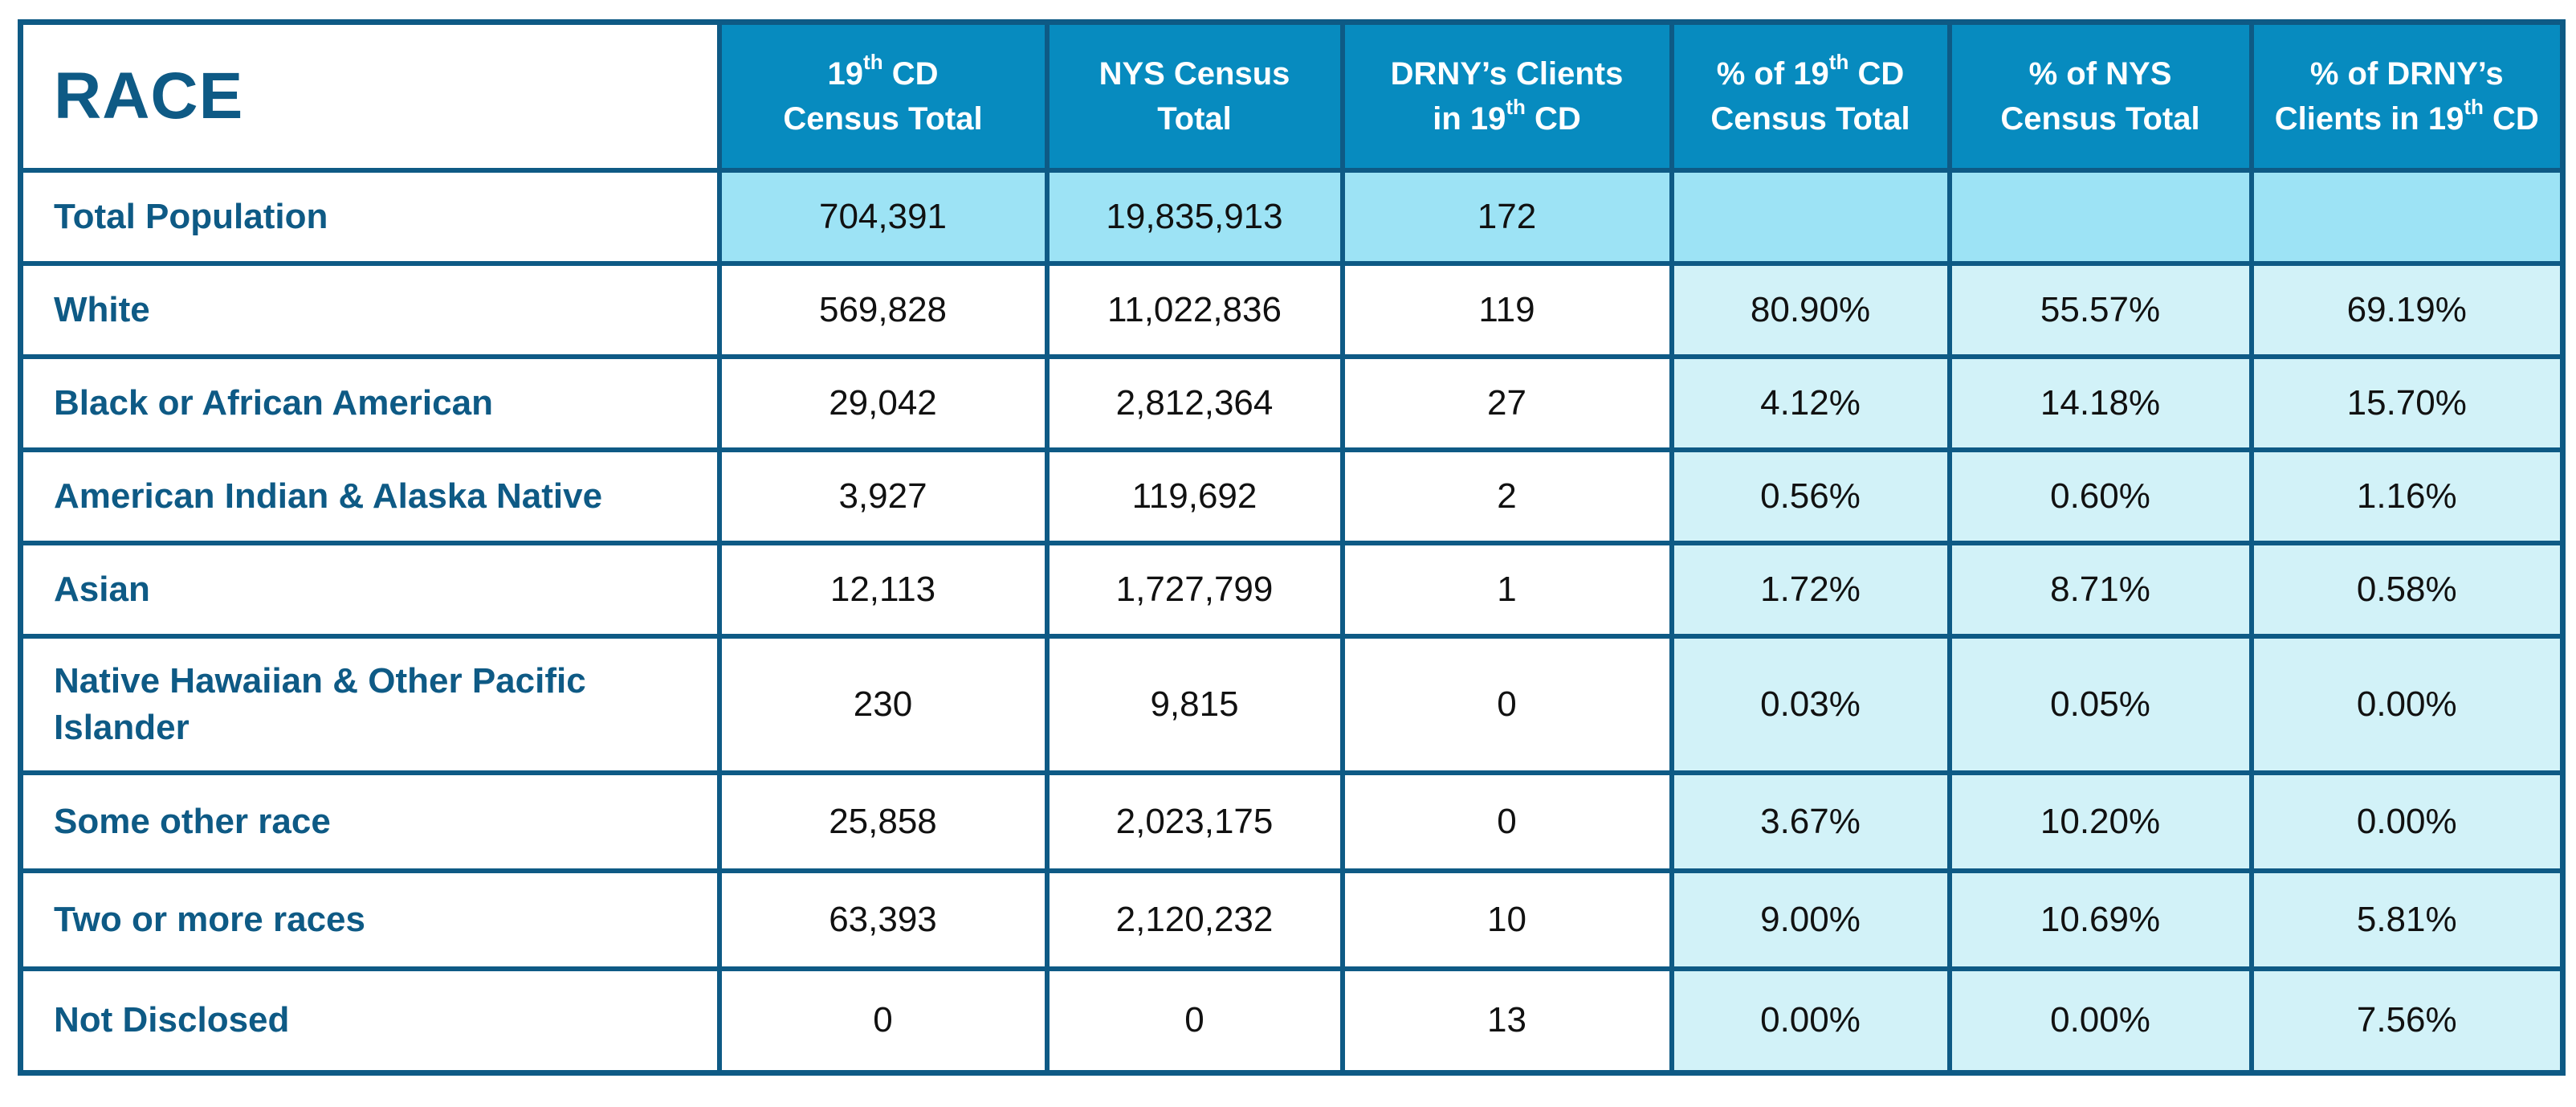  I want to click on cell-pct-drny: 15.70%, so click(2407, 402).